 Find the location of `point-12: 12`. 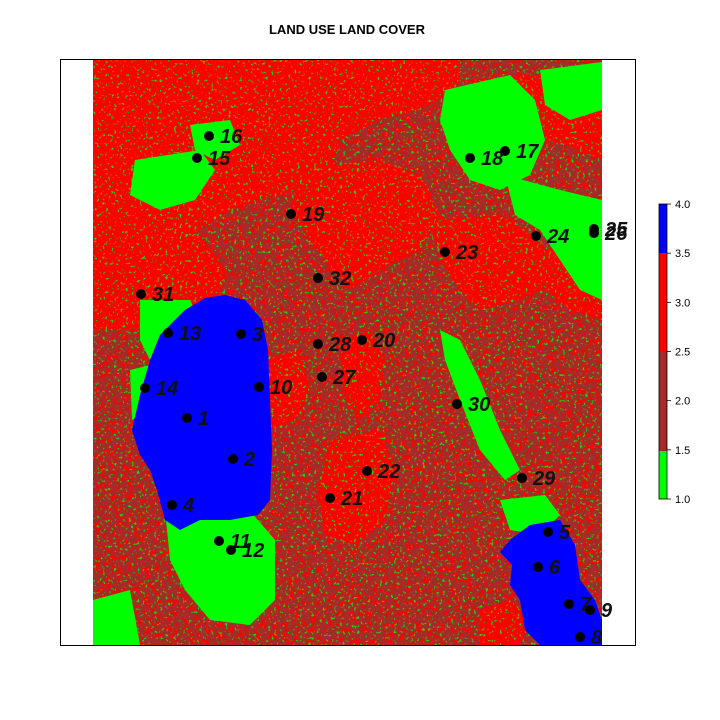

point-12: 12 is located at coordinates (245, 551).